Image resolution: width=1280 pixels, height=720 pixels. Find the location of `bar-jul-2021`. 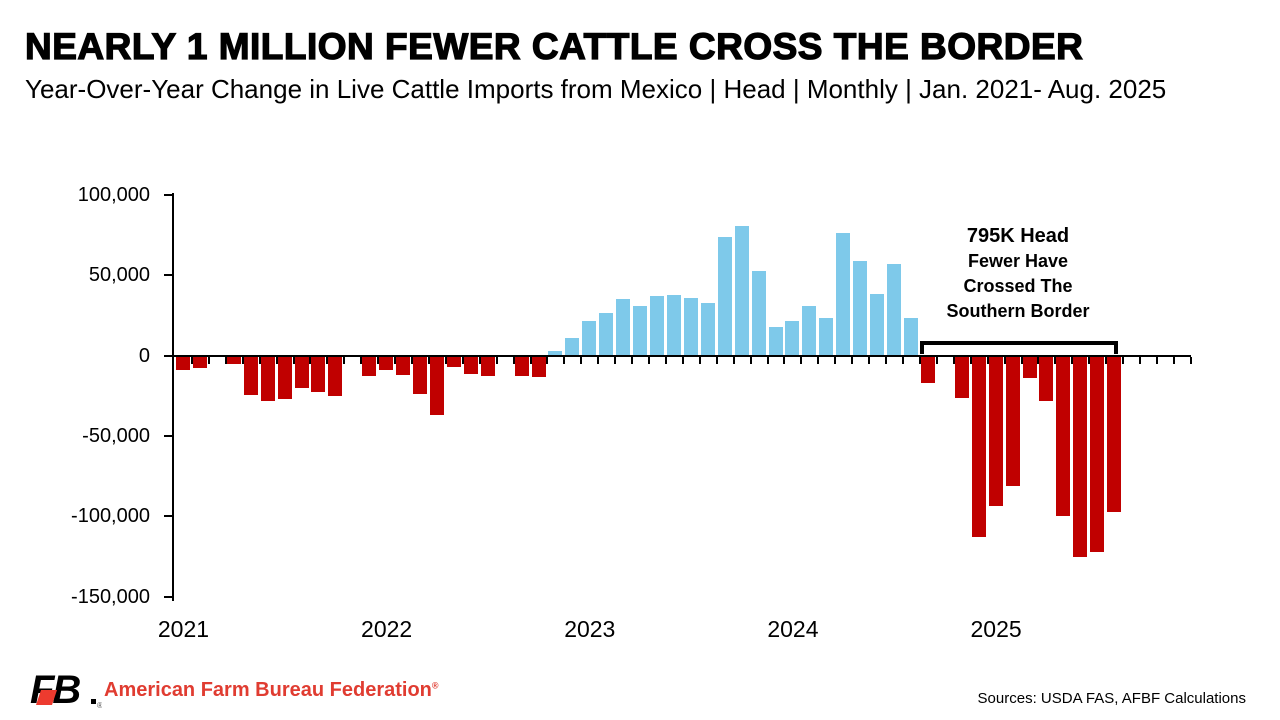

bar-jul-2021 is located at coordinates (284, 377).